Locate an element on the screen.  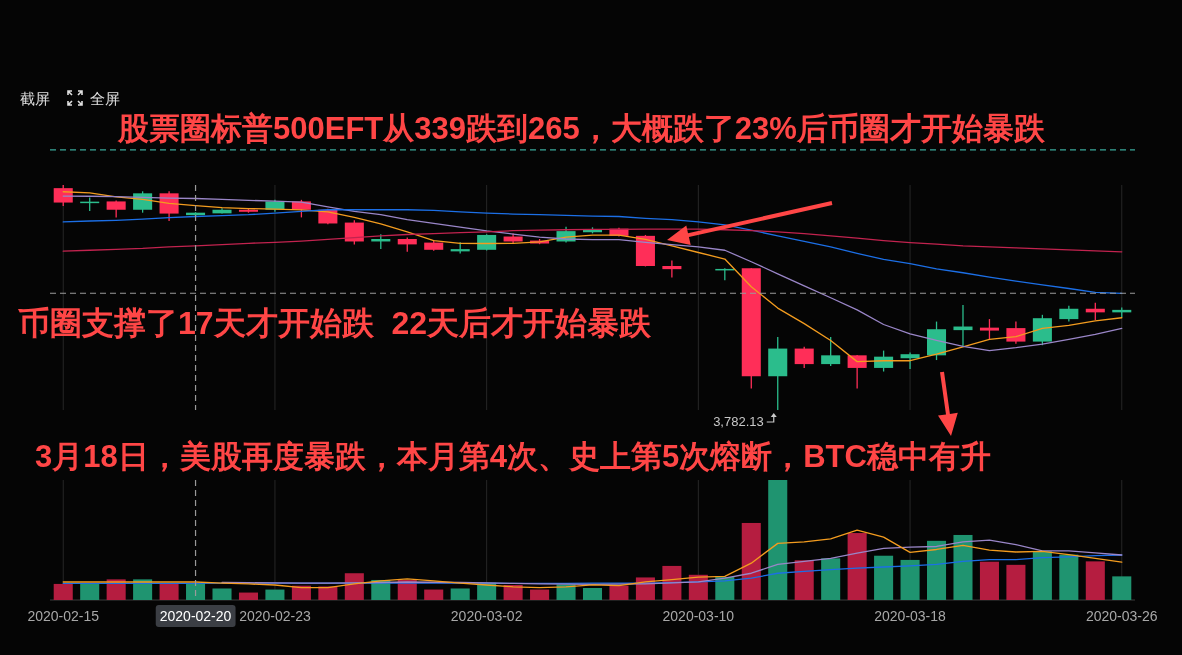
x-tick-label: 2020-03-18 is located at coordinates (910, 616).